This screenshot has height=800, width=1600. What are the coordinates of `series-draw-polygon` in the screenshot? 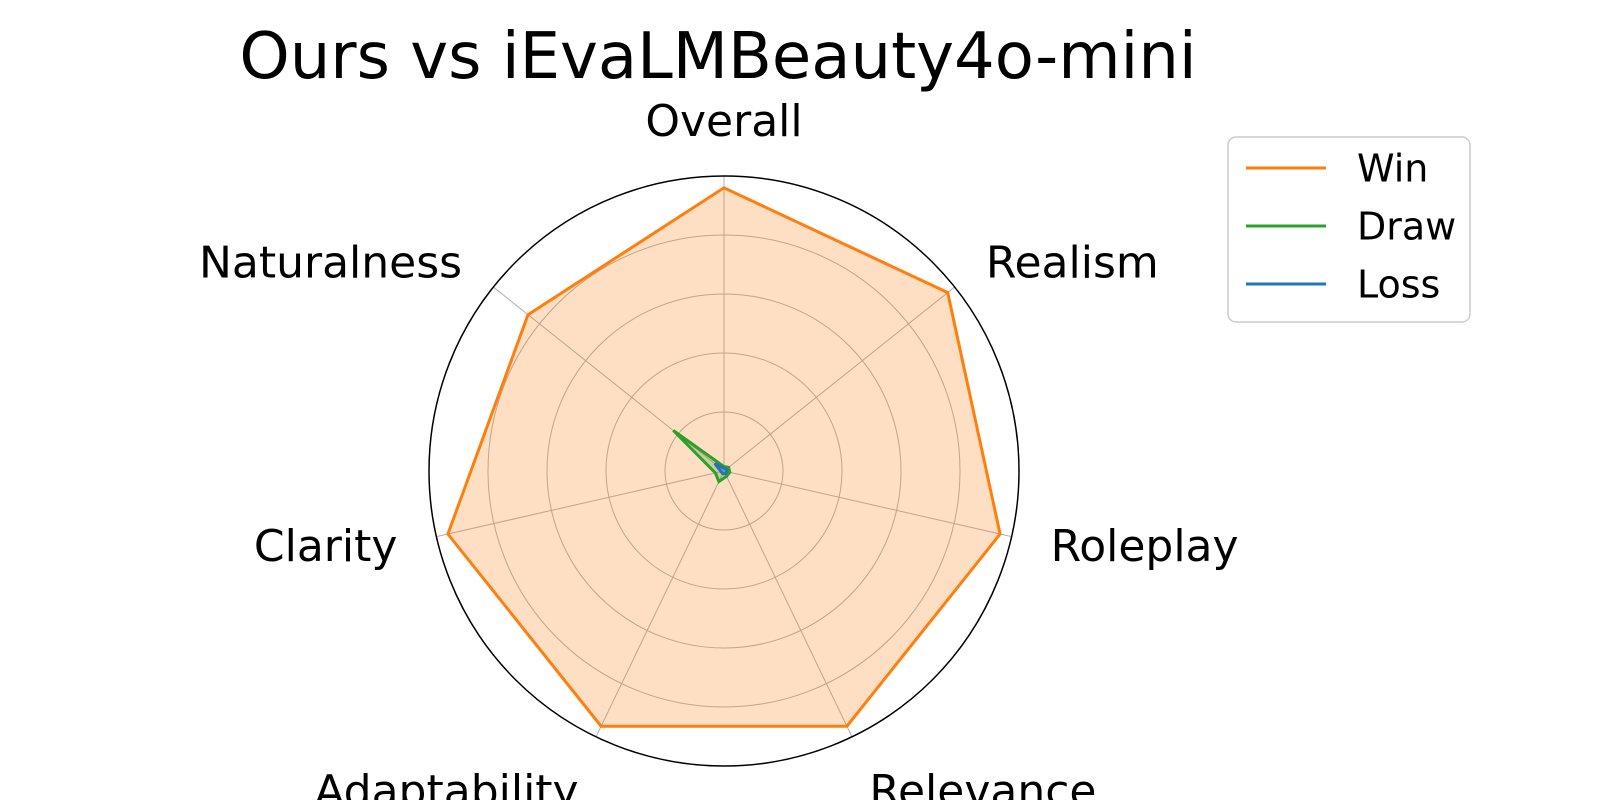 It's located at (702, 456).